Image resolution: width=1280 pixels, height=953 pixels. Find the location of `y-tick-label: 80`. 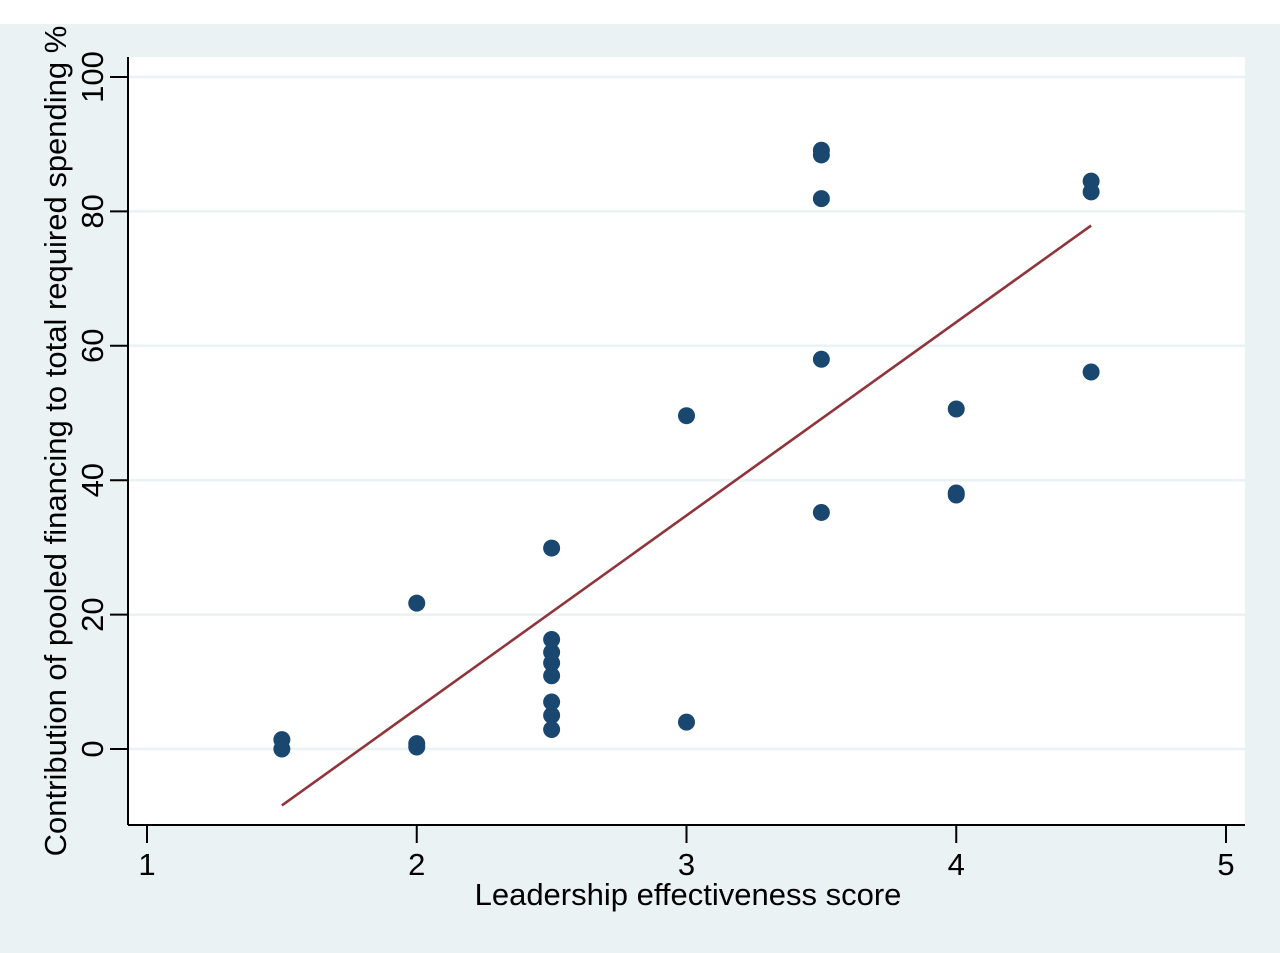

y-tick-label: 80 is located at coordinates (92, 211).